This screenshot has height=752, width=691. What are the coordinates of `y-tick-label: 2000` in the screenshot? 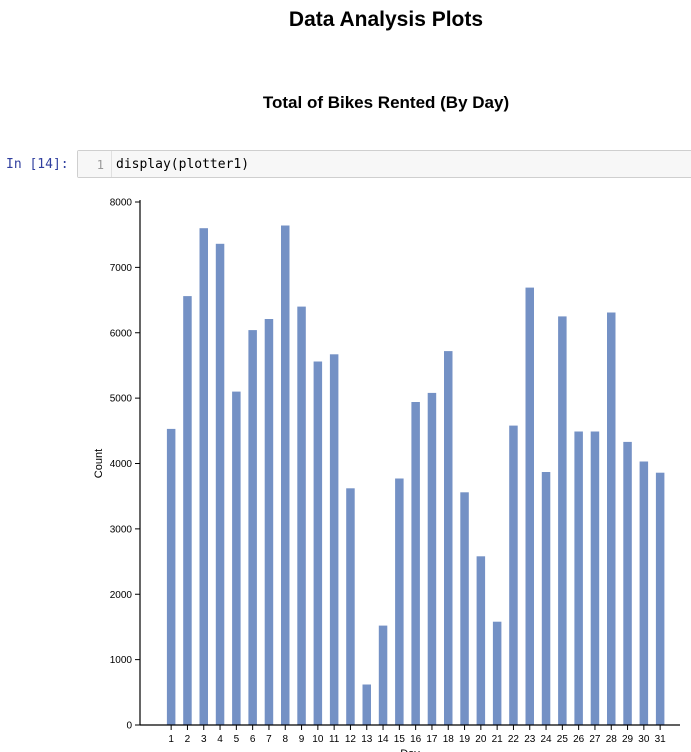 It's located at (121, 595).